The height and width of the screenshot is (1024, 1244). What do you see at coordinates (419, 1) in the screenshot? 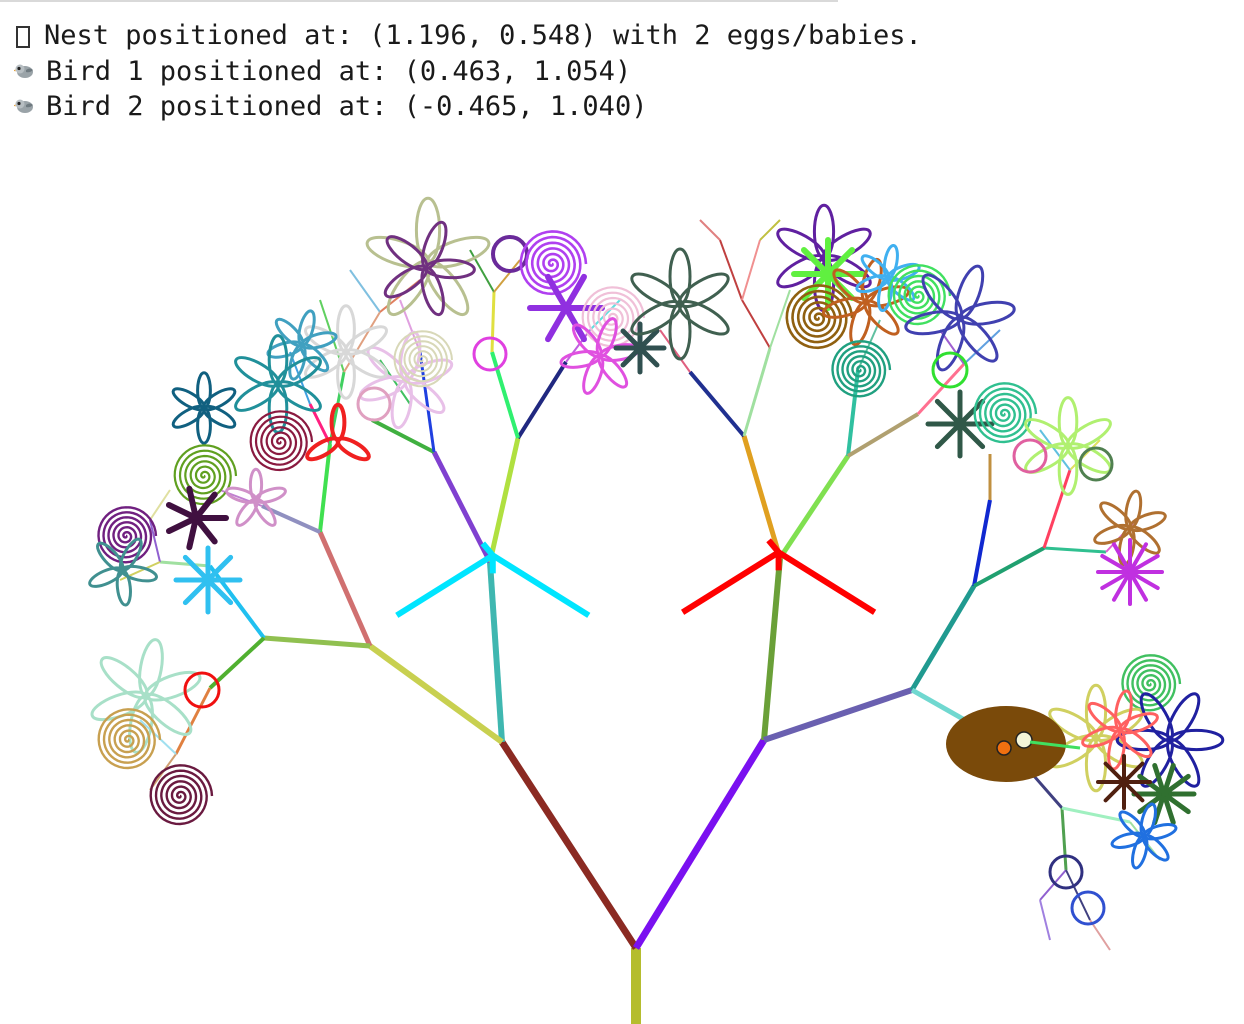
I see `top-divider` at bounding box center [419, 1].